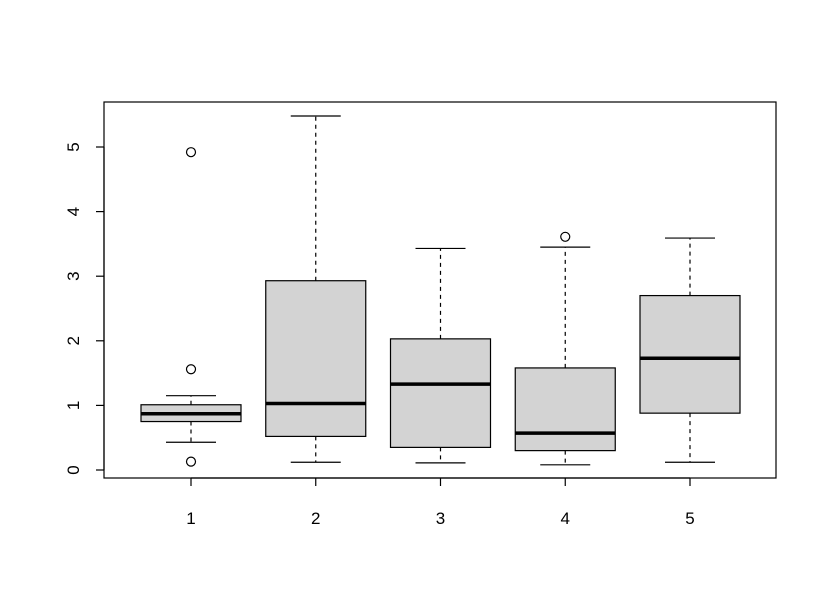 The height and width of the screenshot is (608, 830). Describe the element at coordinates (73, 146) in the screenshot. I see `y-tick-label: 5` at that location.